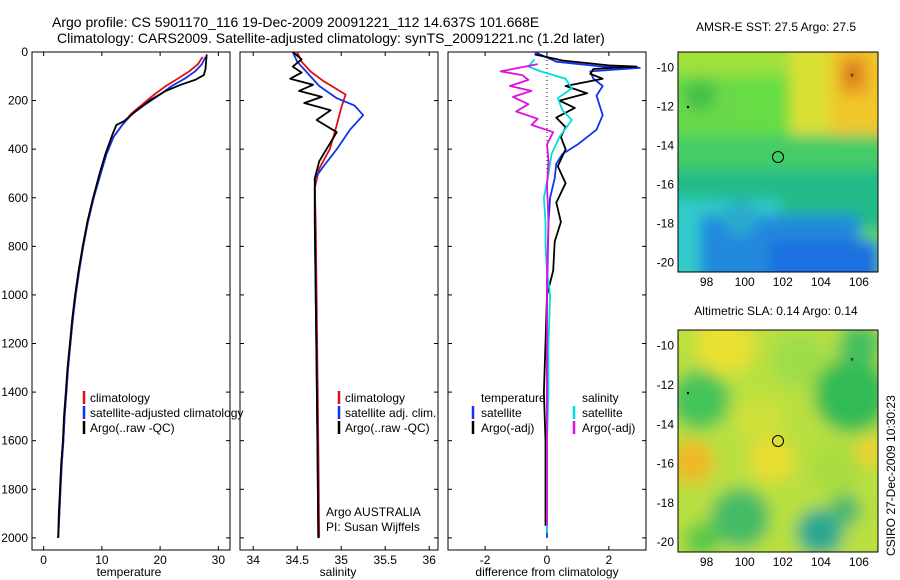 The width and height of the screenshot is (900, 580). Describe the element at coordinates (254, 560) in the screenshot. I see `salinity-xtick-label: 34` at that location.